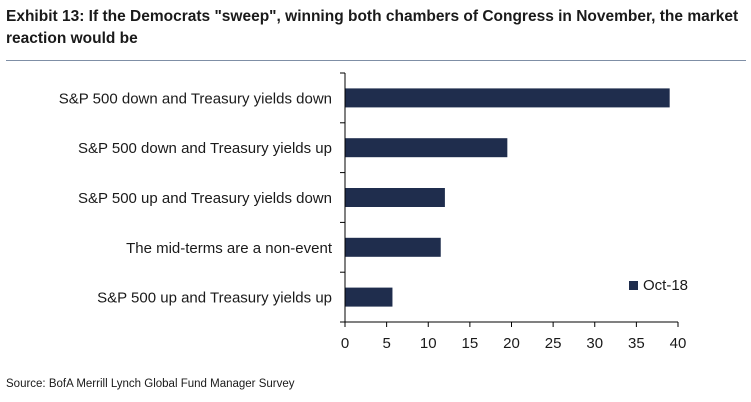  What do you see at coordinates (636, 343) in the screenshot?
I see `x-tick-label: 35` at bounding box center [636, 343].